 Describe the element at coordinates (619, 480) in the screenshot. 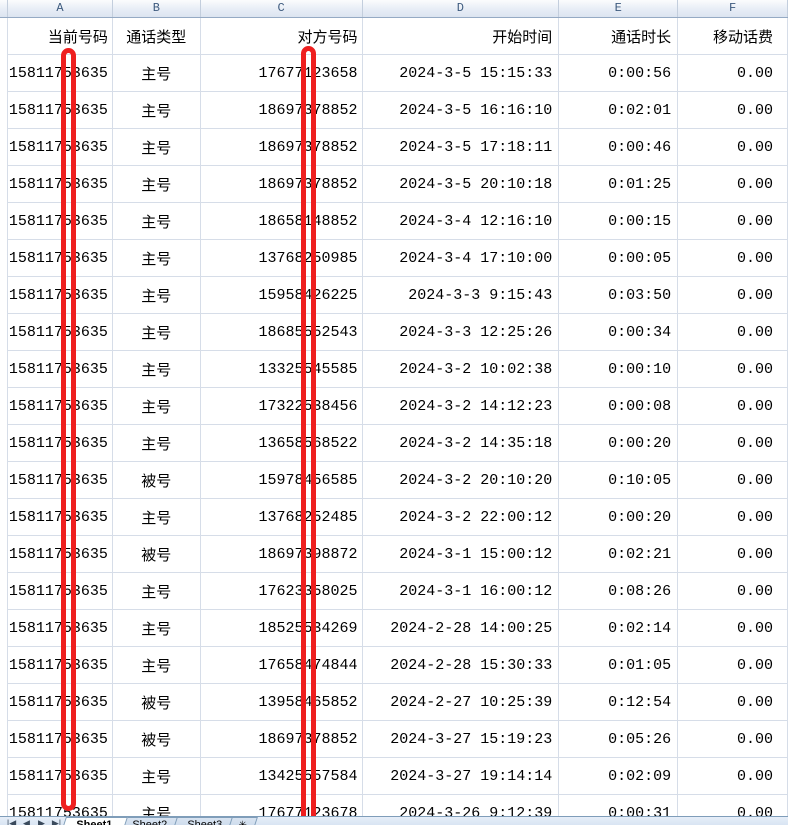

I see `cell-e: 0:10:05` at that location.